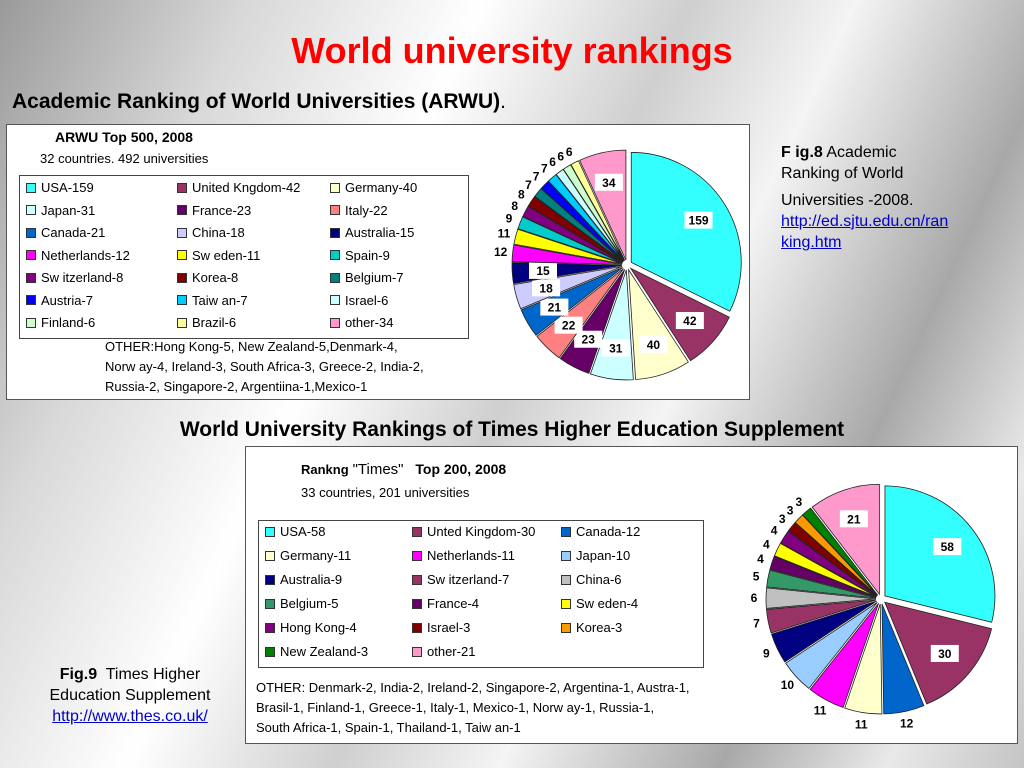 Image resolution: width=1024 pixels, height=768 pixels. I want to click on data-label: 40, so click(654, 345).